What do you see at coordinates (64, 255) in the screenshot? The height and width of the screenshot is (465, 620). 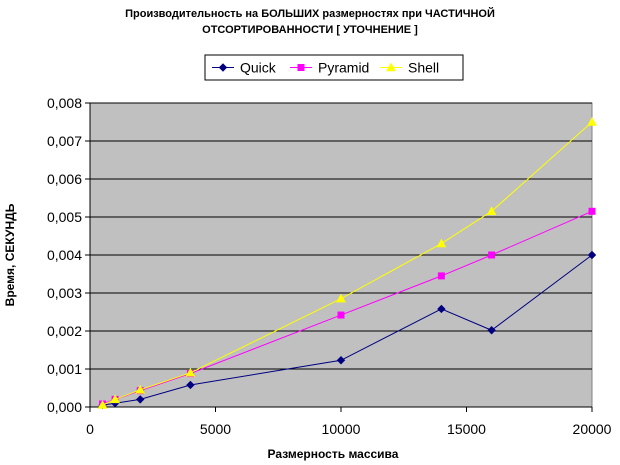 I see `y-tick-label: 0,004` at bounding box center [64, 255].